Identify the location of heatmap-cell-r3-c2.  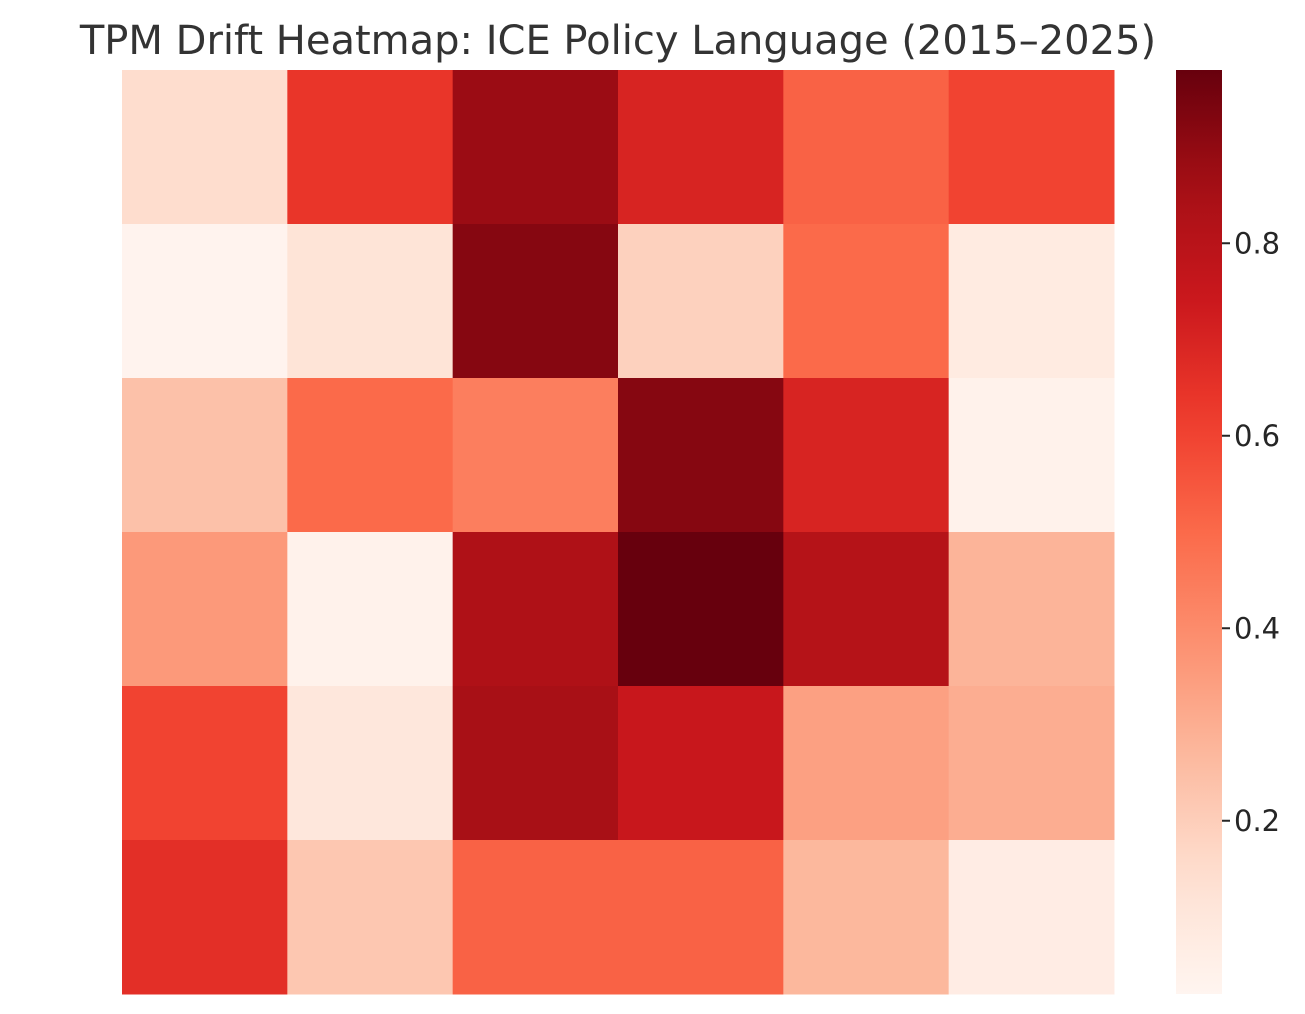
(535, 609).